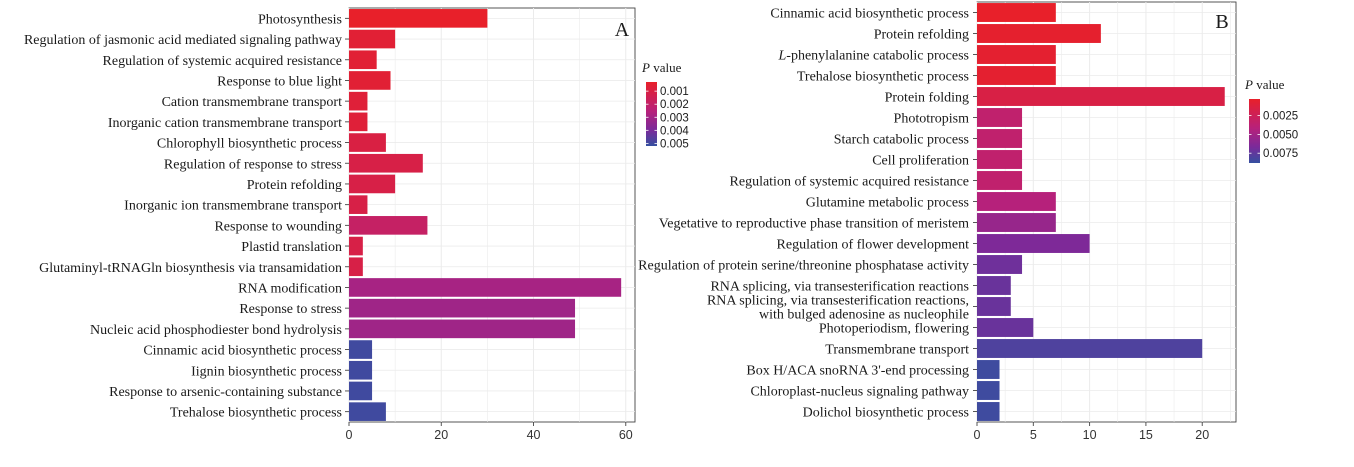 This screenshot has height=467, width=1354. Describe the element at coordinates (894, 329) in the screenshot. I see `category-label: Photoperiodism, flowering` at that location.